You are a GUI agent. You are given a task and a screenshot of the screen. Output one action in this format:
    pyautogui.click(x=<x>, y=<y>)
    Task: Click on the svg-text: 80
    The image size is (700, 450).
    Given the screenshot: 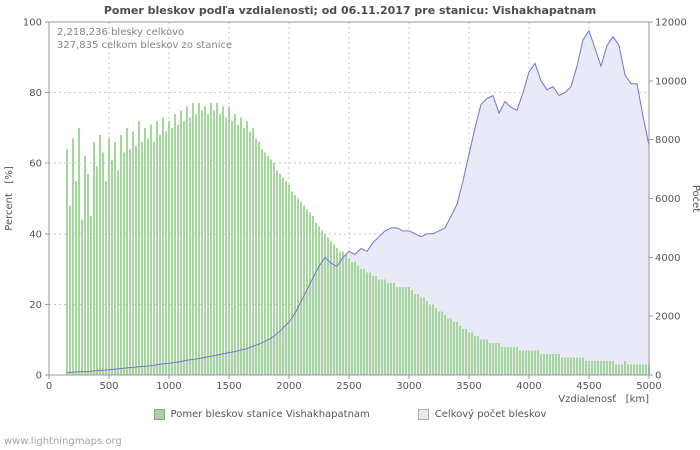 What is the action you would take?
    pyautogui.click(x=35, y=93)
    